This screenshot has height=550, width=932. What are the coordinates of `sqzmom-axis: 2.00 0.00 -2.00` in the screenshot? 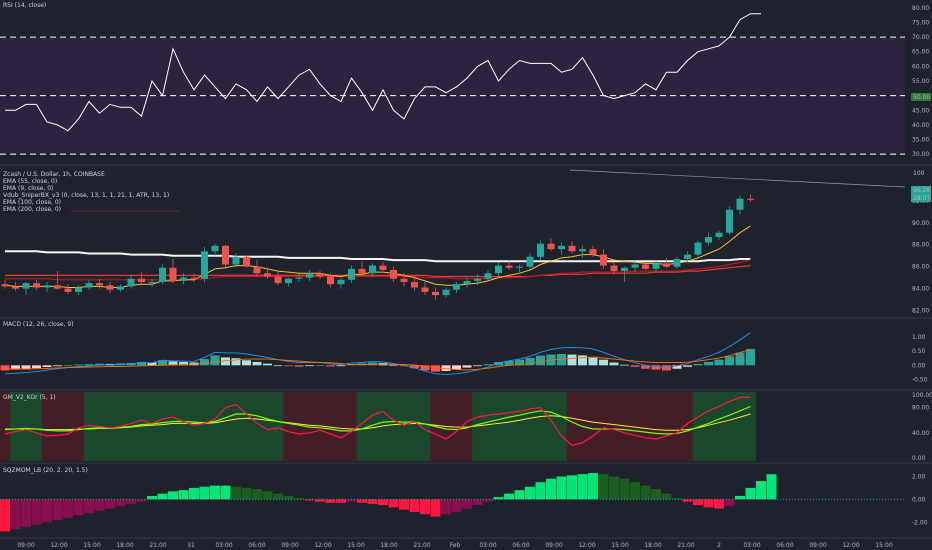 It's located at (920, 500).